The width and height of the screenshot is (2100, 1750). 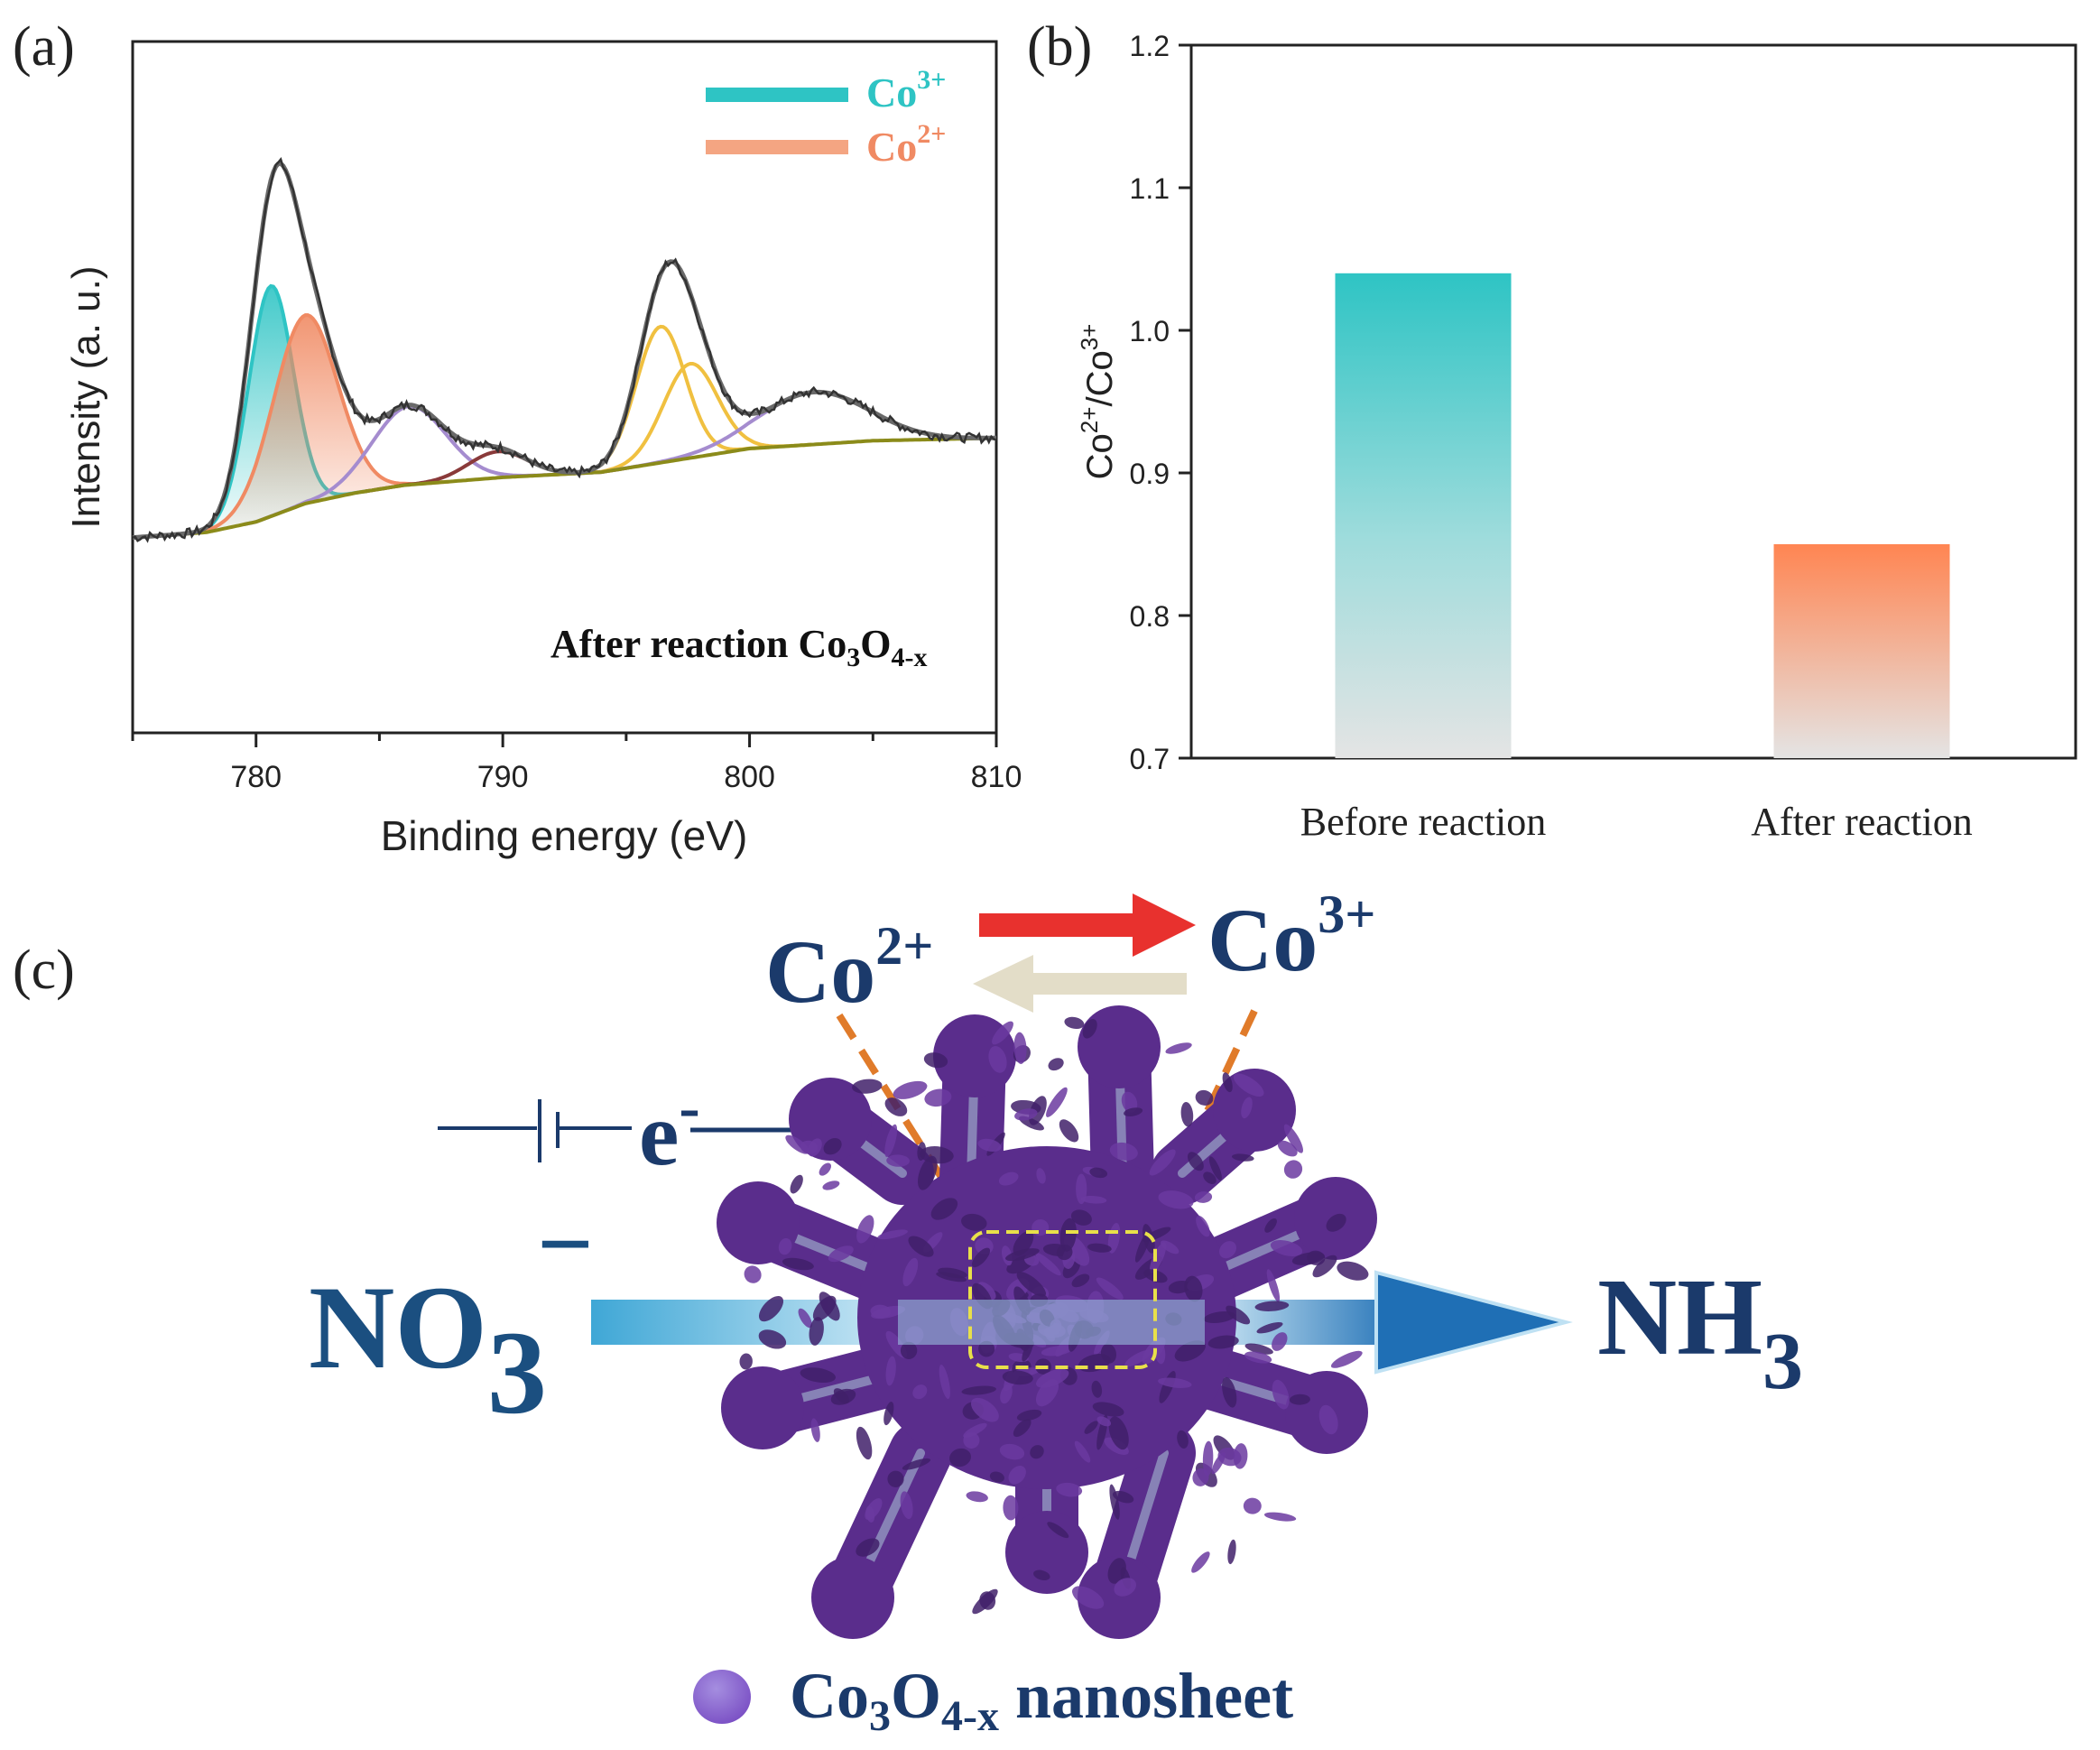 I want to click on x-axis-ticks: 780 790 800 810, so click(x=576, y=763).